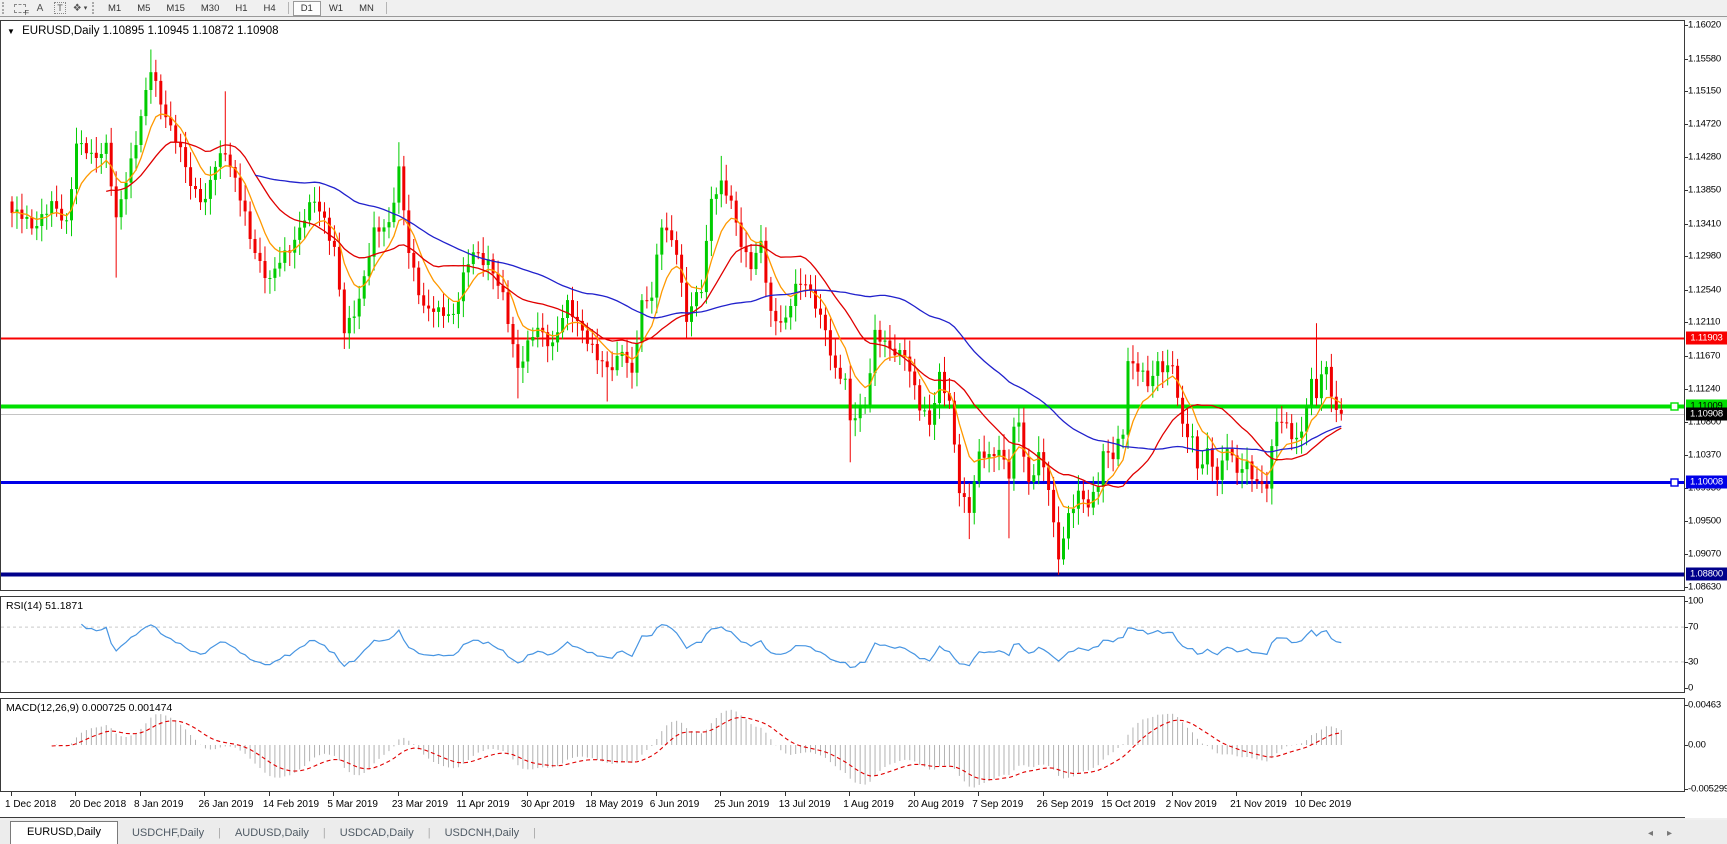 The width and height of the screenshot is (1727, 844). What do you see at coordinates (336, 8) in the screenshot?
I see `timeframe-button-w1: W1` at bounding box center [336, 8].